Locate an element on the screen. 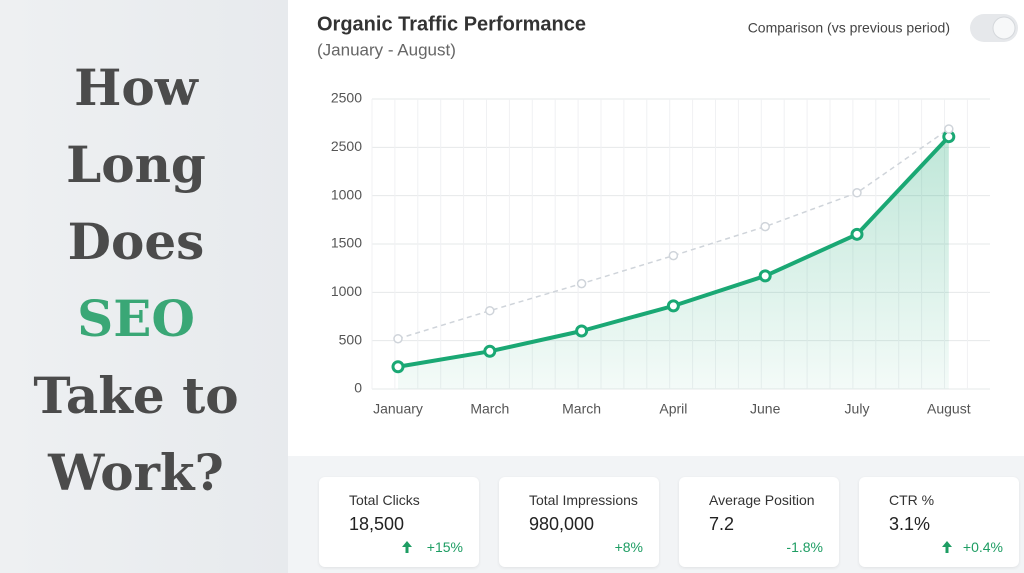 The width and height of the screenshot is (1024, 573). kpi-card: Total Clicks 18,500 +15% is located at coordinates (399, 522).